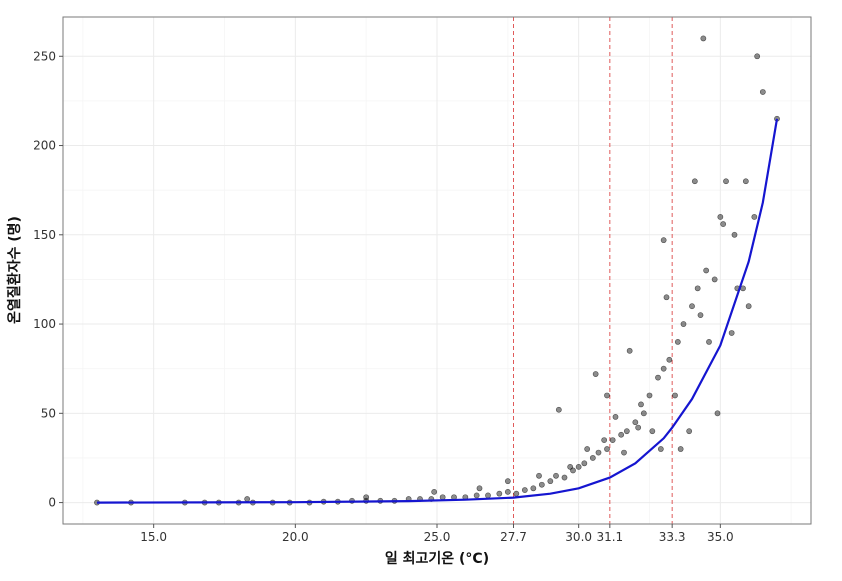  What do you see at coordinates (672, 537) in the screenshot?
I see `x-tick-label: 33.3` at bounding box center [672, 537].